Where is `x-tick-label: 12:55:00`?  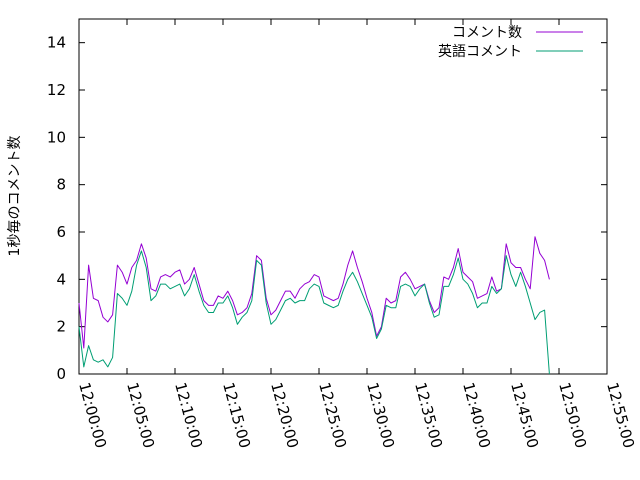 x-tick-label: 12:55:00 is located at coordinates (620, 415).